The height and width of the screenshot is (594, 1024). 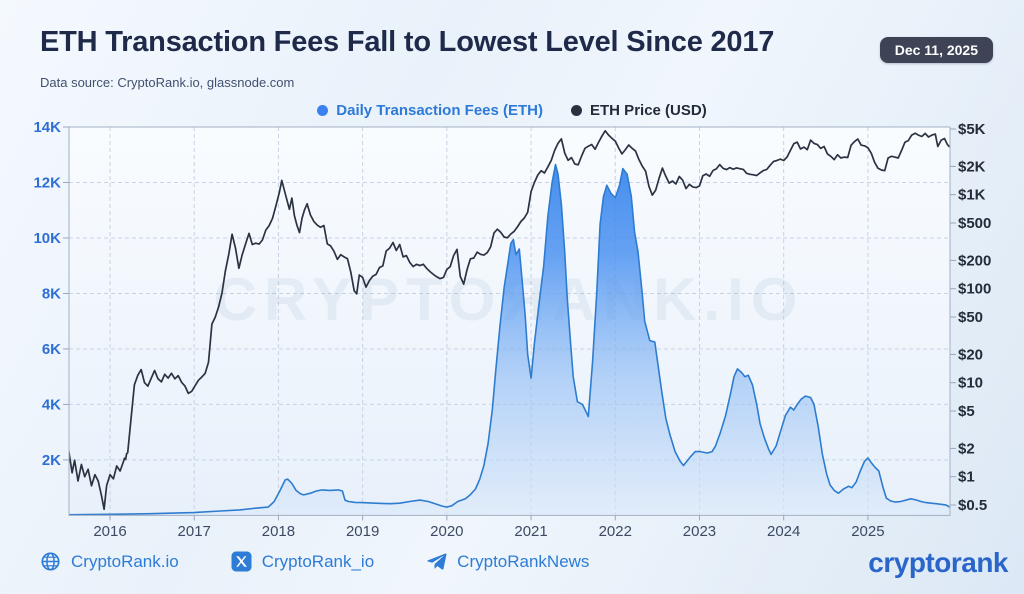 I want to click on svg-text: $100, so click(x=974, y=289).